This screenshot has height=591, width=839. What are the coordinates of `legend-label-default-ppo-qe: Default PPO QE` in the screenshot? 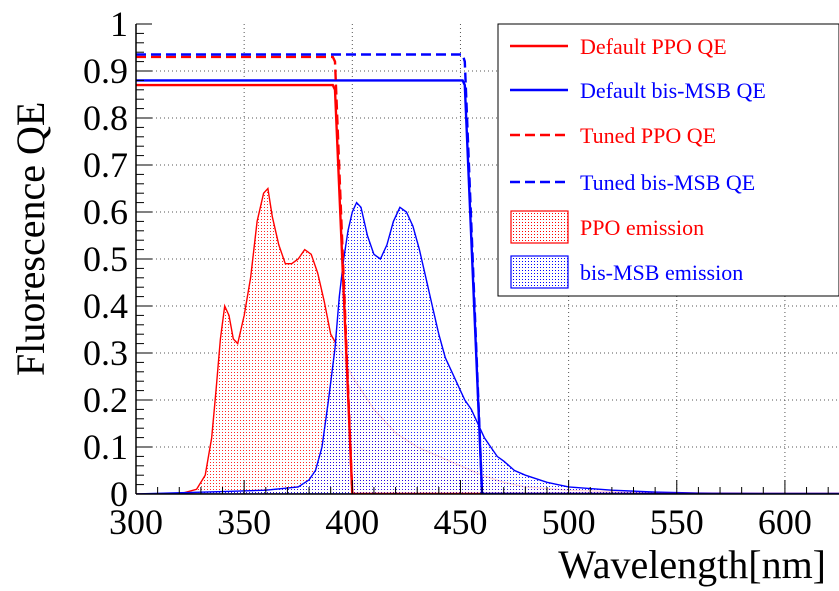 It's located at (653, 46).